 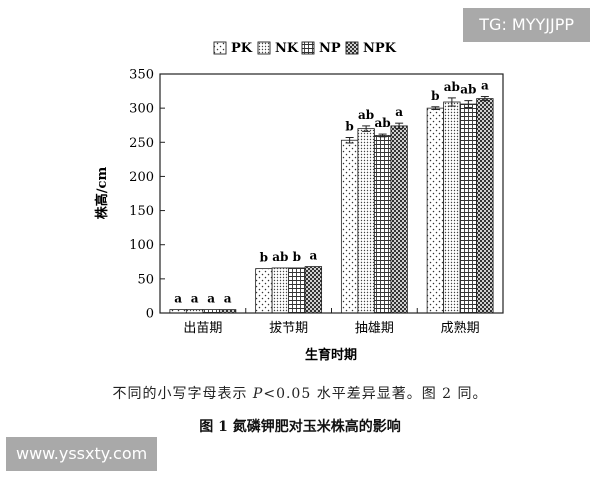 I want to click on y-tick-label: 100, so click(x=141, y=245).